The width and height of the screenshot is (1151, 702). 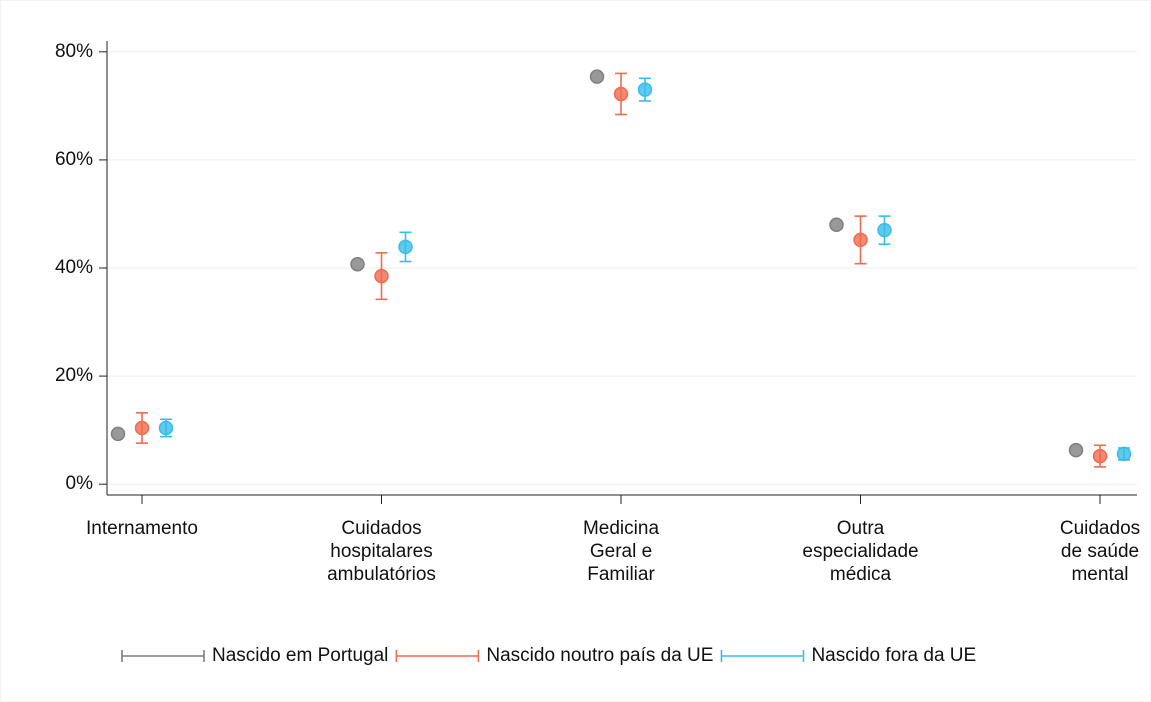 What do you see at coordinates (142, 528) in the screenshot?
I see `x-tick-label: Internamento` at bounding box center [142, 528].